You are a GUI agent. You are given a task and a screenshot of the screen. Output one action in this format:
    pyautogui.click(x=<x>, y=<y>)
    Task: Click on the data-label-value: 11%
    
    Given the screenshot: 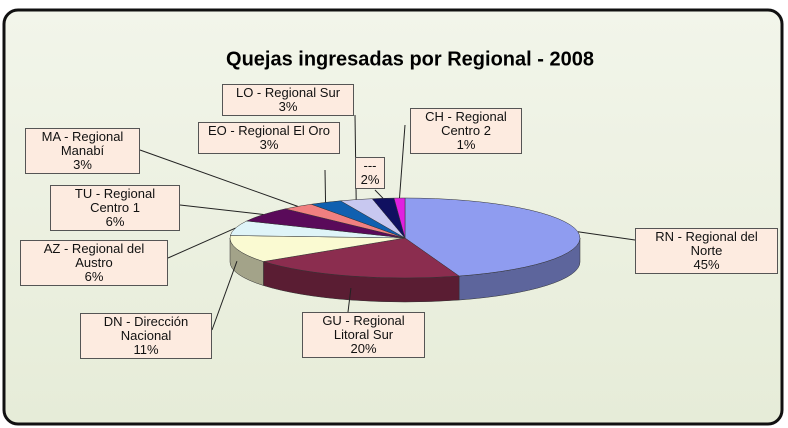 What is the action you would take?
    pyautogui.click(x=146, y=349)
    